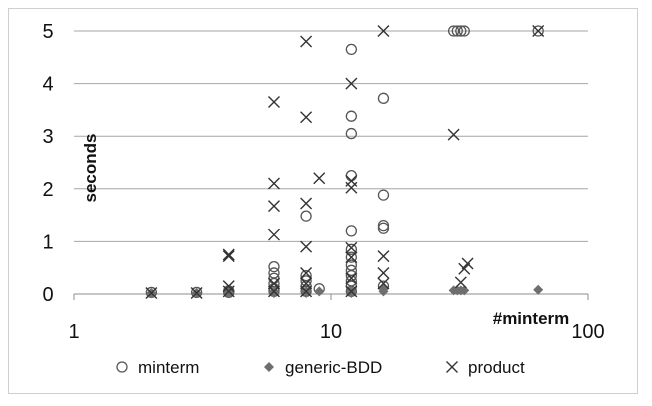 This screenshot has width=652, height=406. I want to click on x-tick-label: 100, so click(587, 332).